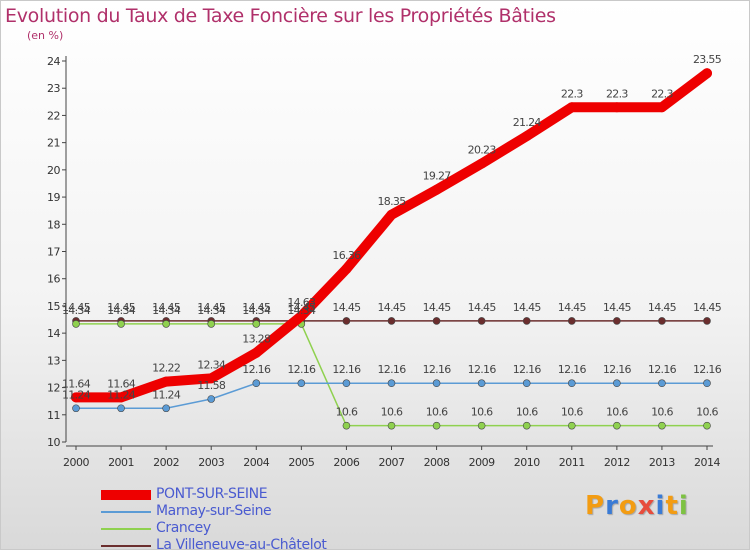 This screenshot has width=750, height=550. Describe the element at coordinates (53, 388) in the screenshot. I see `y-tick-label: 12` at that location.